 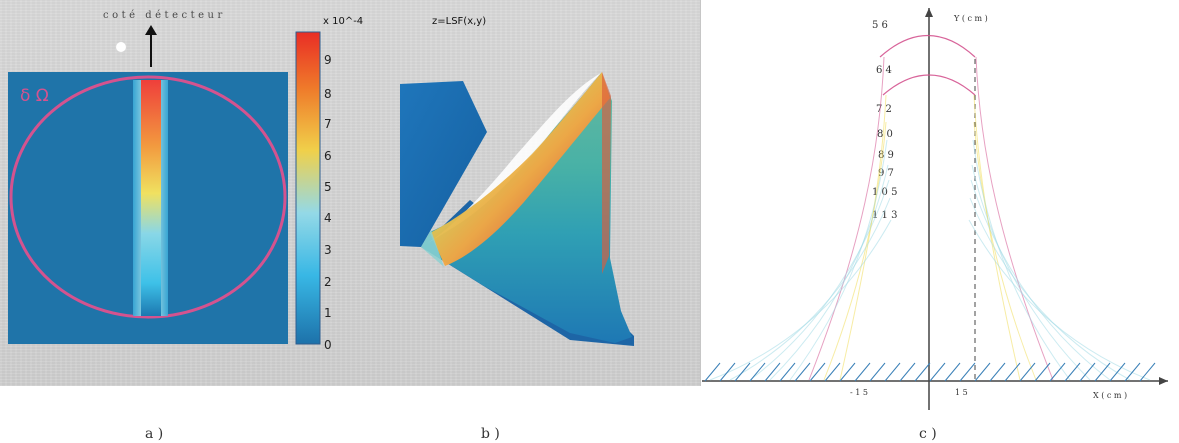 What do you see at coordinates (443, 164) in the screenshot?
I see `surface-left-wall` at bounding box center [443, 164].